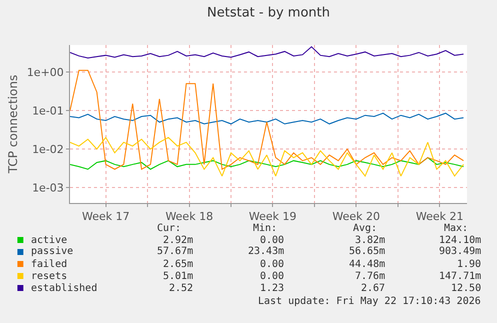 The height and width of the screenshot is (323, 497). I want to click on text: 124.10m, so click(460, 240).